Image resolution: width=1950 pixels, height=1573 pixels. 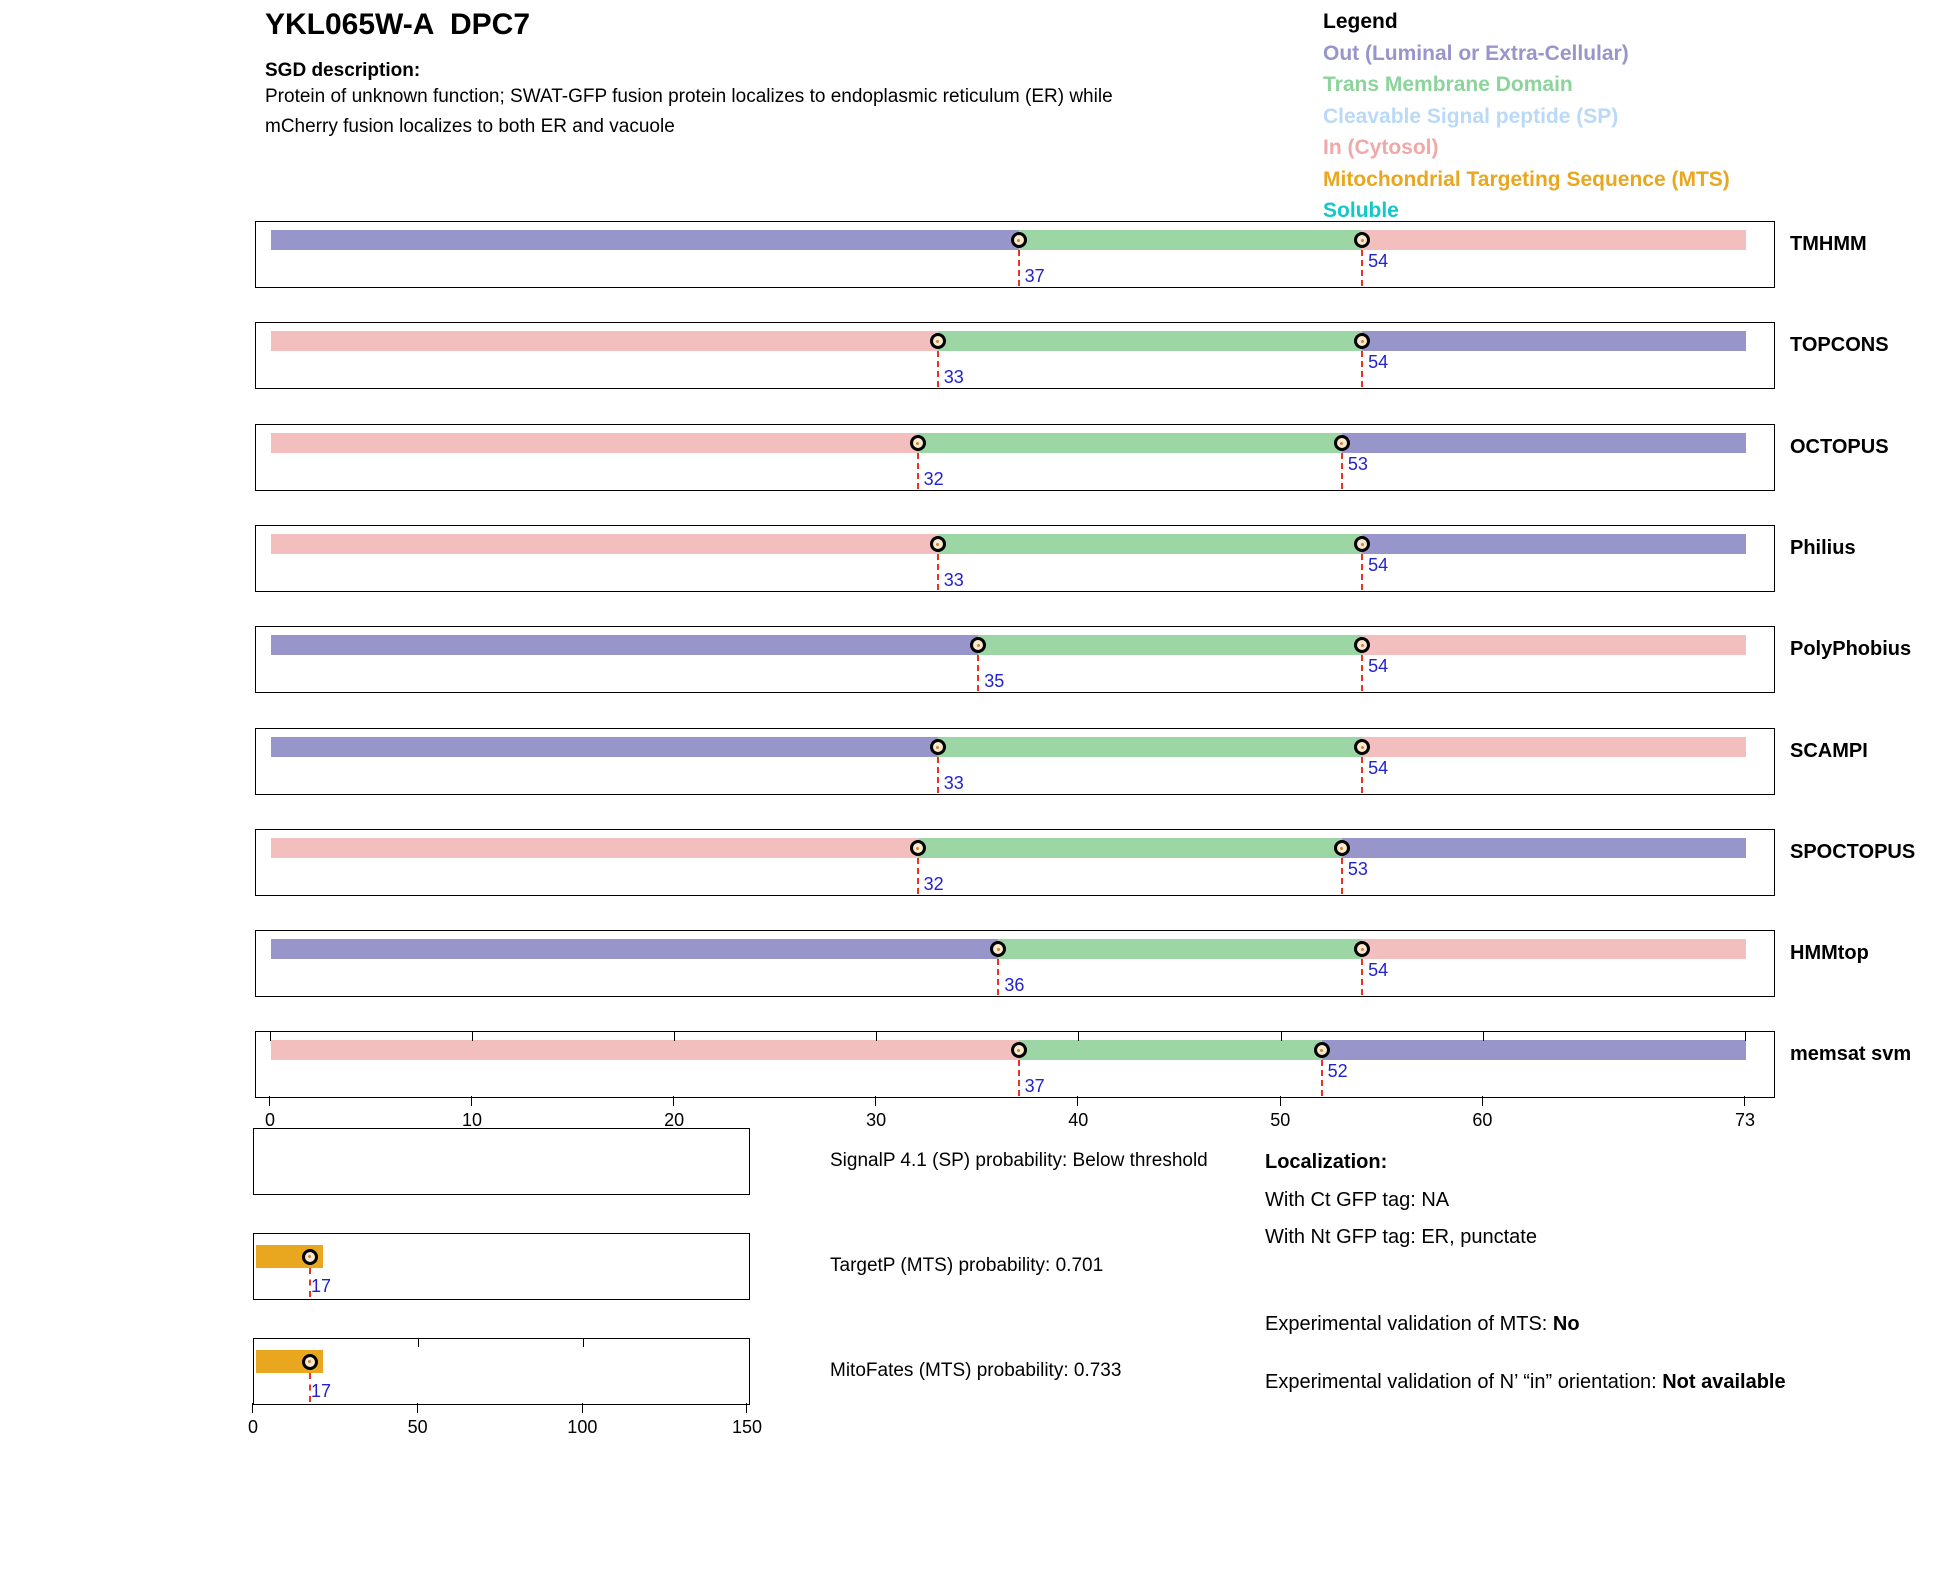 What do you see at coordinates (1015, 457) in the screenshot?
I see `track-box-octopus: 32 53` at bounding box center [1015, 457].